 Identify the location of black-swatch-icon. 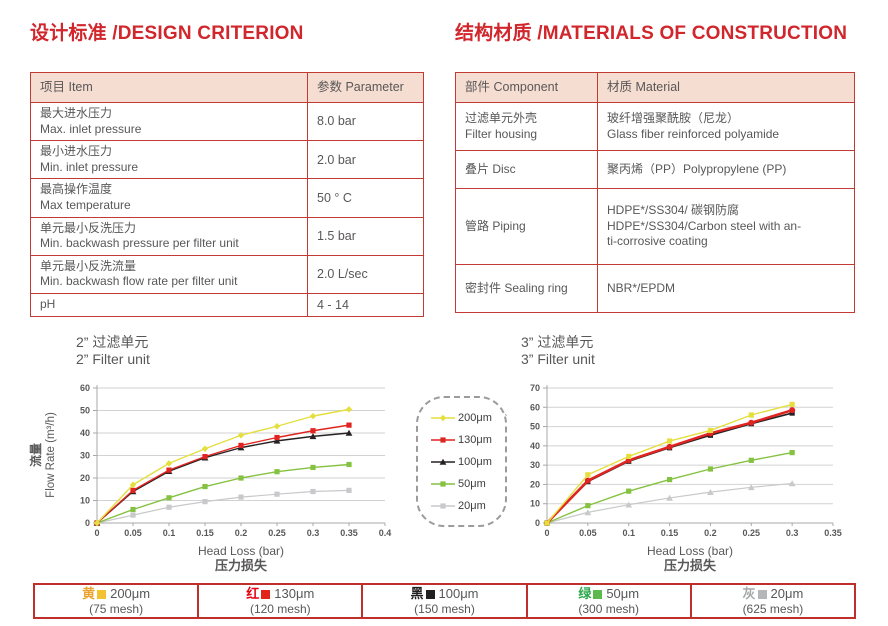
(430, 594).